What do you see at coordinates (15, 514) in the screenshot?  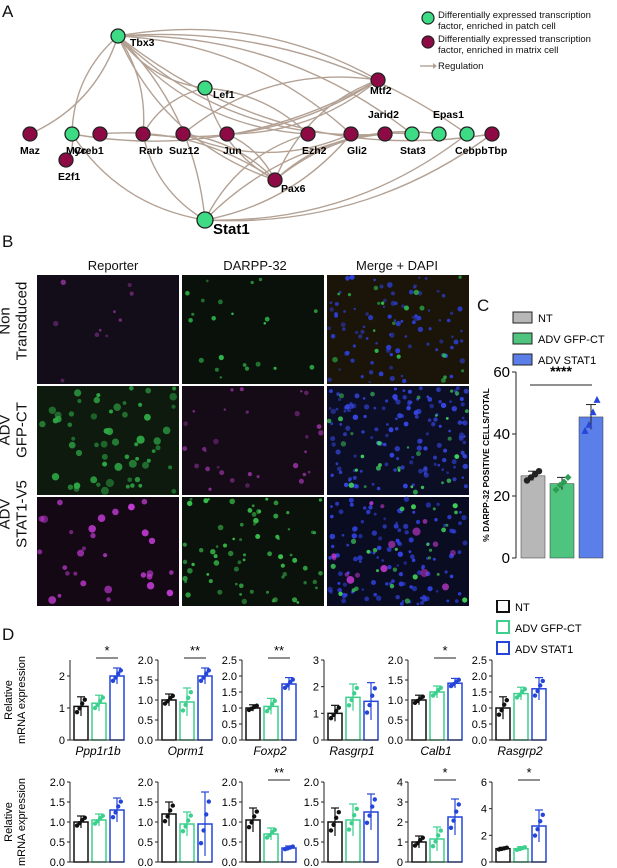 I see `row-header-adv-stat1: ADV STAT1-V5` at bounding box center [15, 514].